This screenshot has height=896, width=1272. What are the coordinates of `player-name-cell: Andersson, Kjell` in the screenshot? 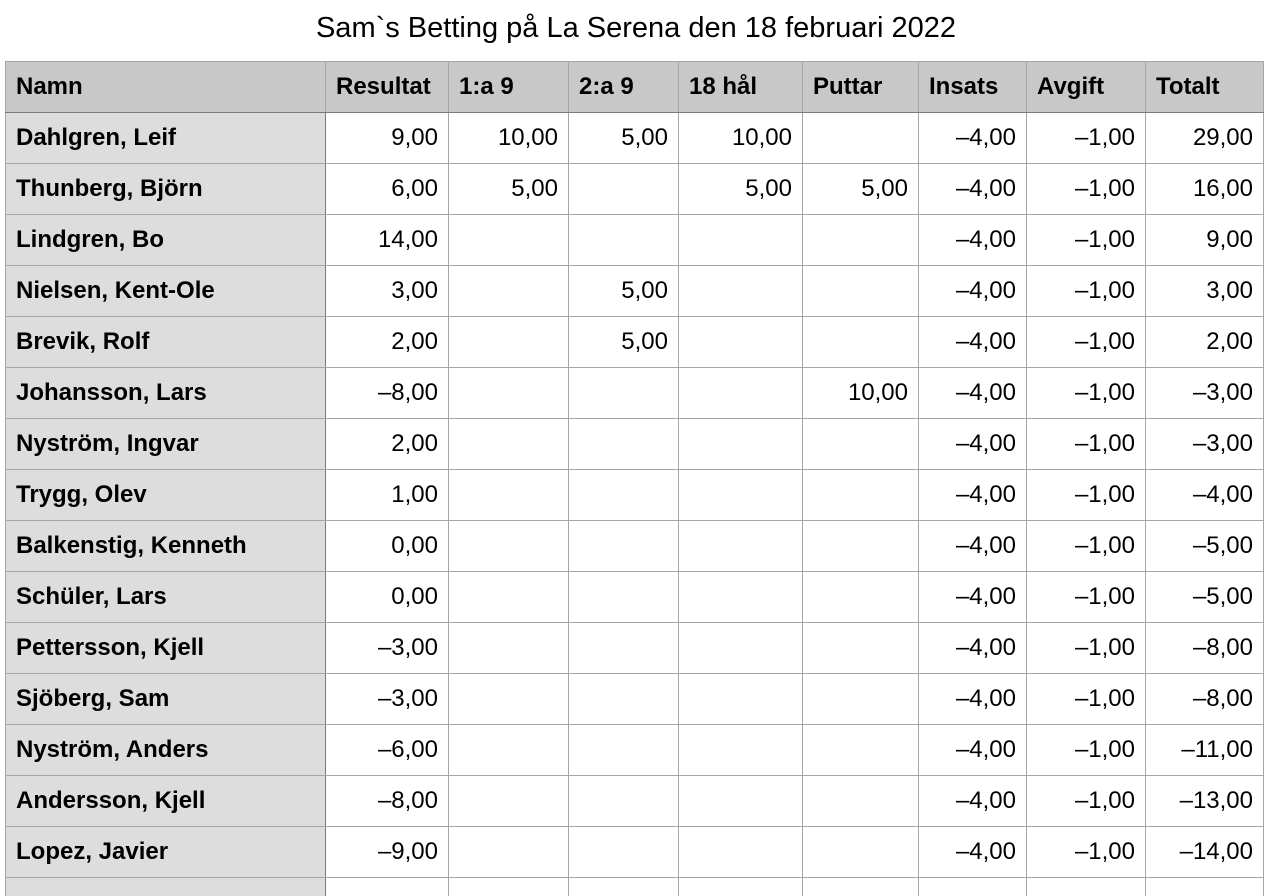 It's located at (165, 801).